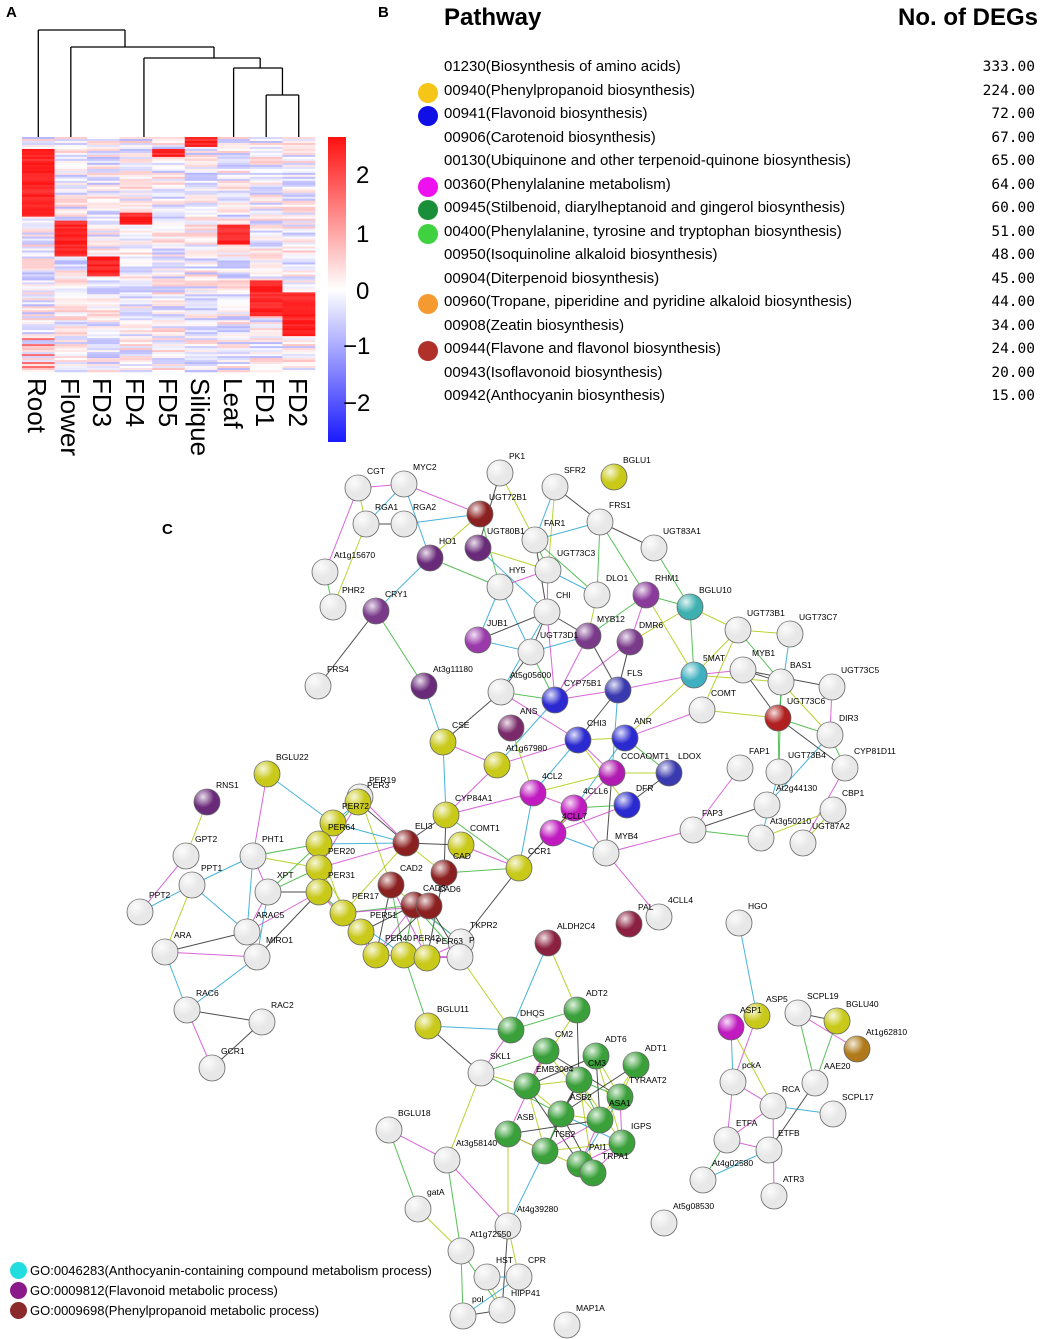  I want to click on network-node: UGT73D1, so click(548, 648).